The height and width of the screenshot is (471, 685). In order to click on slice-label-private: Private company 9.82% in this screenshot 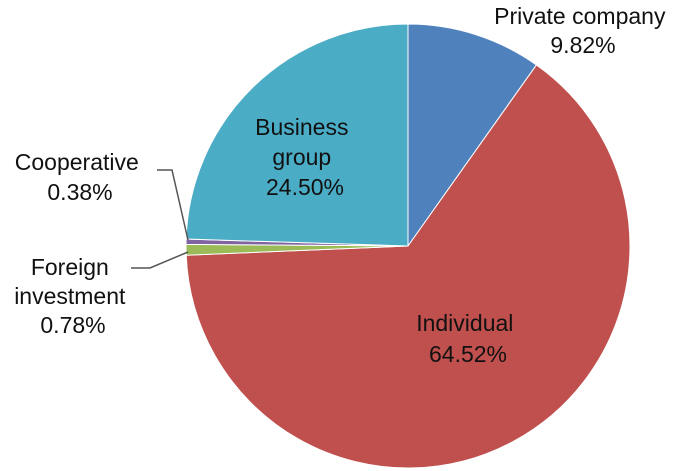, I will do `click(583, 30)`.